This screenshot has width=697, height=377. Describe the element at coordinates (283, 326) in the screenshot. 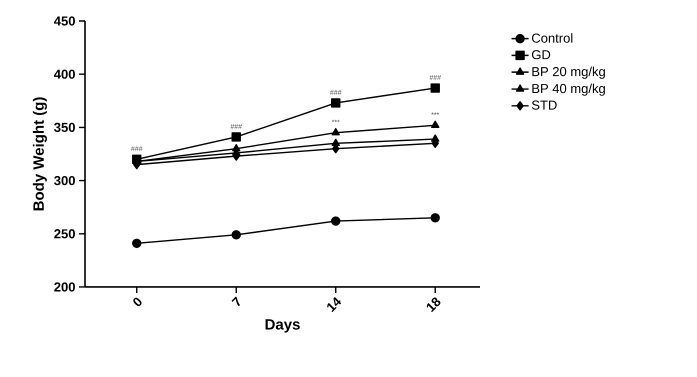

I see `x-axis-title: Days` at that location.